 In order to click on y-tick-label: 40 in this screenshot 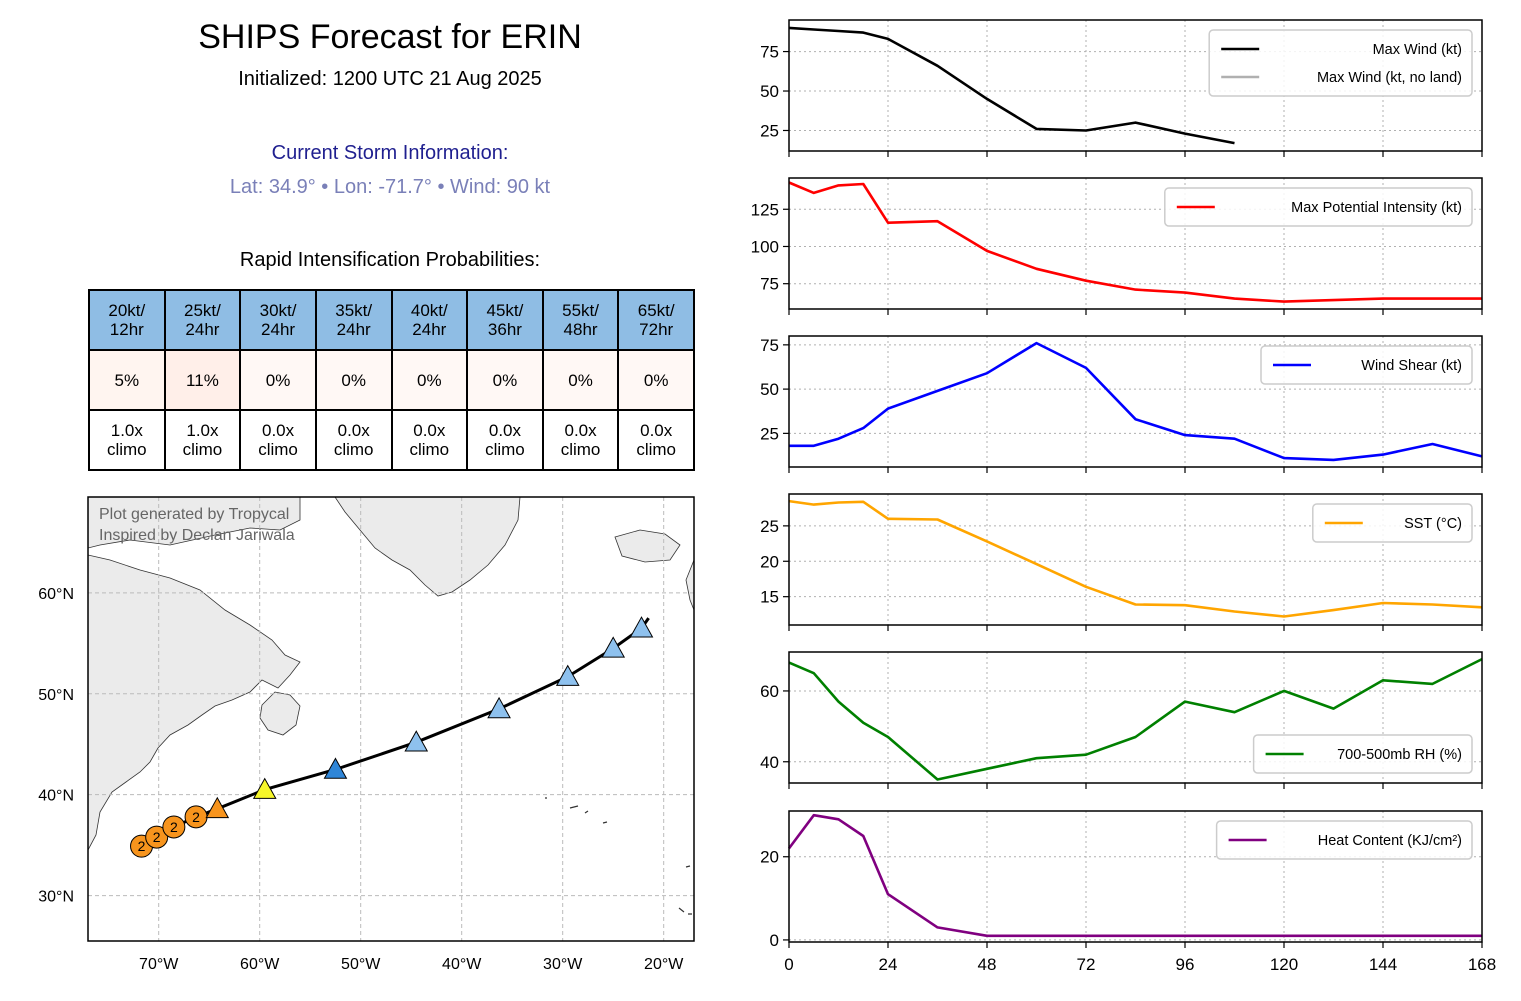, I will do `click(769, 762)`.